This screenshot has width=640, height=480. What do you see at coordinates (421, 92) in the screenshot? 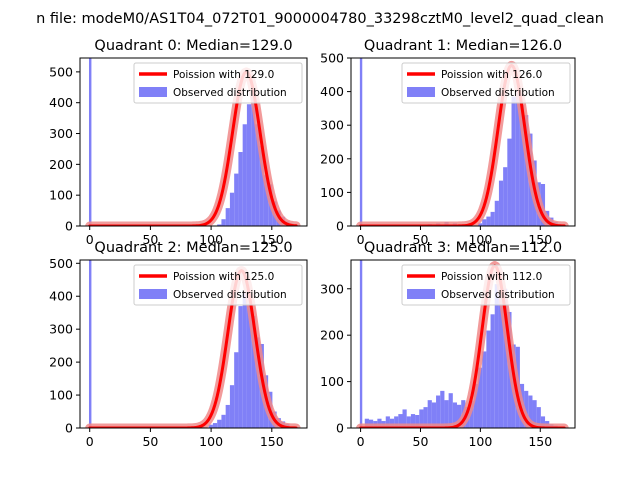
I see `q1-legend-observed-swatch` at bounding box center [421, 92].